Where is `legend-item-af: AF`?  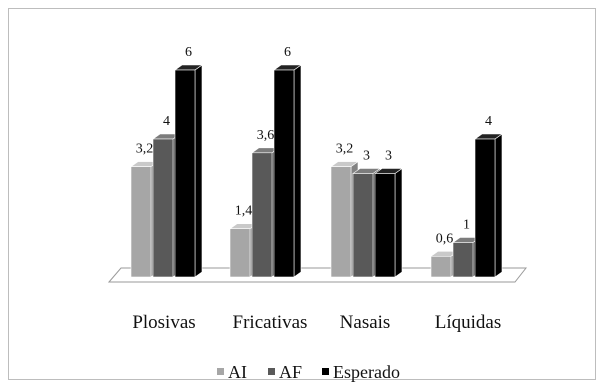 legend-item-af: AF is located at coordinates (285, 372).